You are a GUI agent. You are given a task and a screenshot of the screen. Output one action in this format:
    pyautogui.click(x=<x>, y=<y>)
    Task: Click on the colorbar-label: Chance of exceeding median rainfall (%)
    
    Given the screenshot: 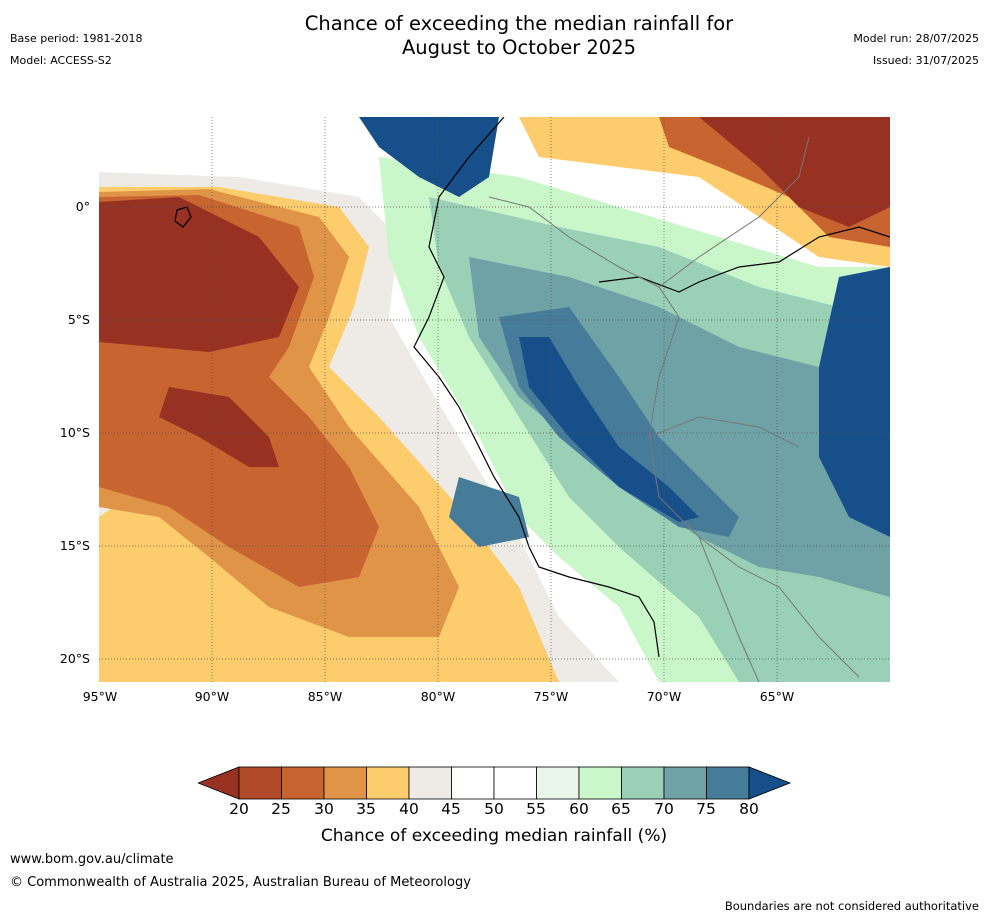 What is the action you would take?
    pyautogui.click(x=494, y=836)
    